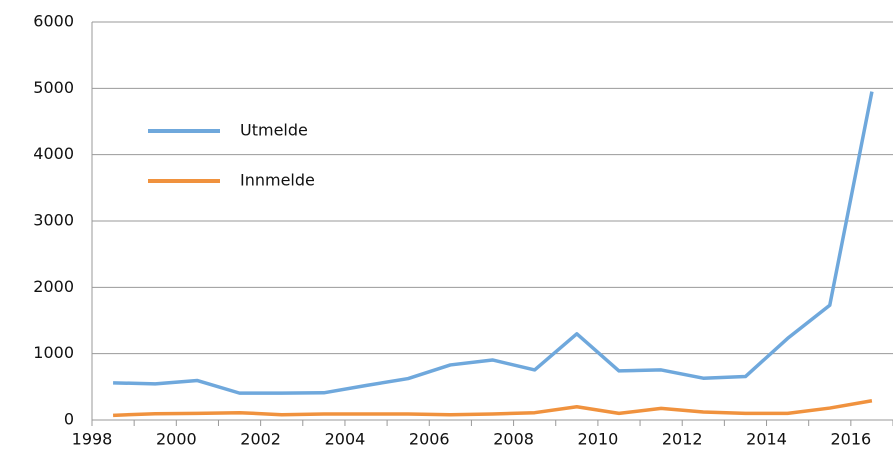 The image size is (893, 461). Describe the element at coordinates (92, 439) in the screenshot. I see `x-tick-label: 1998` at that location.